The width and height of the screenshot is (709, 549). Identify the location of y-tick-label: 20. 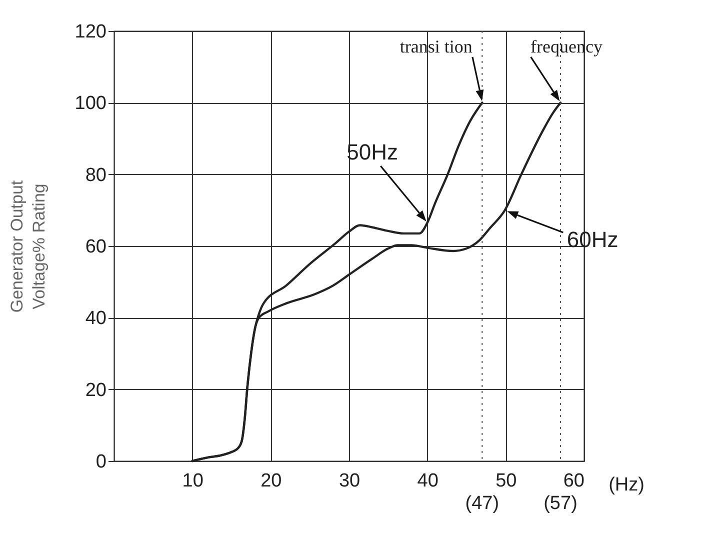
(95, 390).